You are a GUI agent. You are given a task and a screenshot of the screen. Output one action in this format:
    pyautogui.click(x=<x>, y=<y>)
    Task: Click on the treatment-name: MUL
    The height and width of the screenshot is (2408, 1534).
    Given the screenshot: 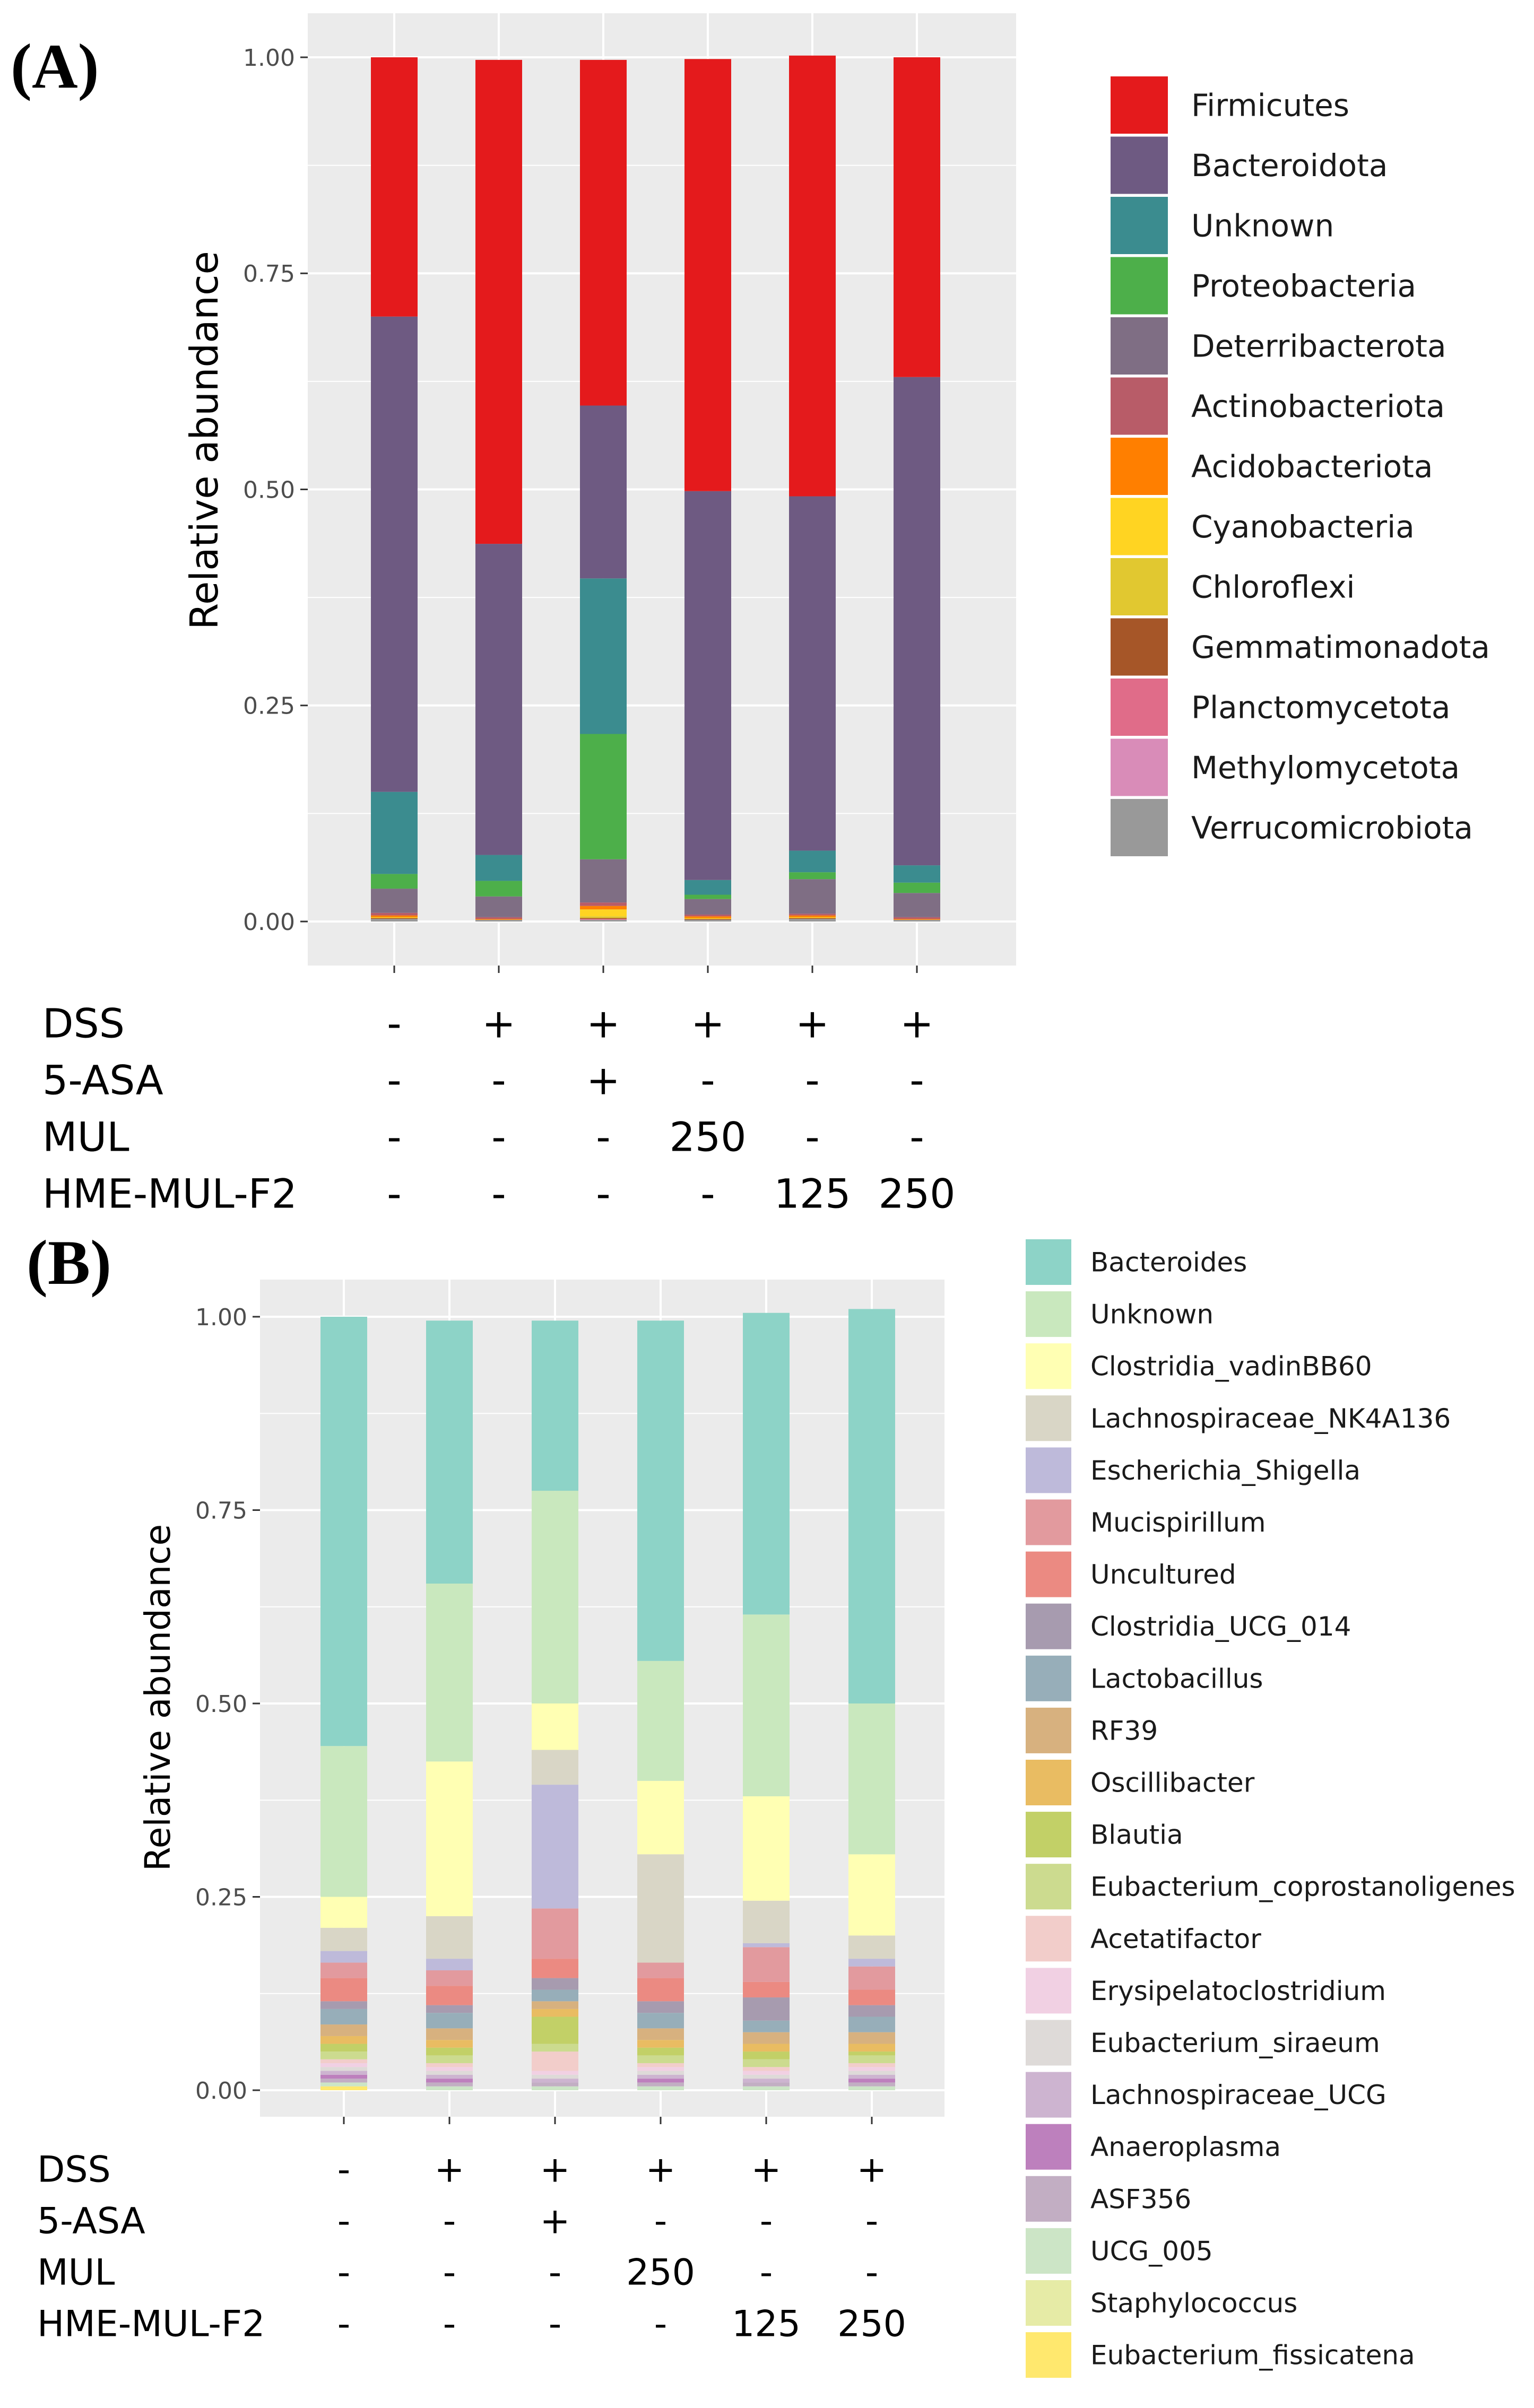 What is the action you would take?
    pyautogui.click(x=76, y=2272)
    